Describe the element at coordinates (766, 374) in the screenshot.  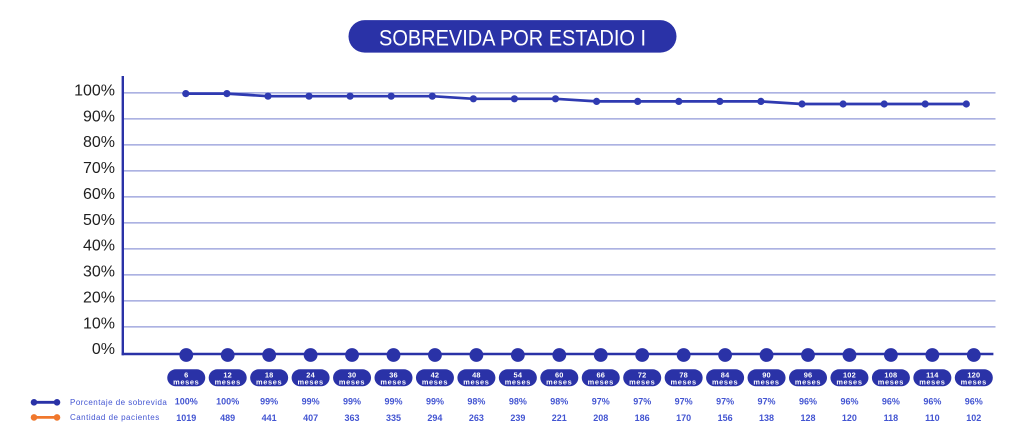
I see `svg-text: 90` at that location.